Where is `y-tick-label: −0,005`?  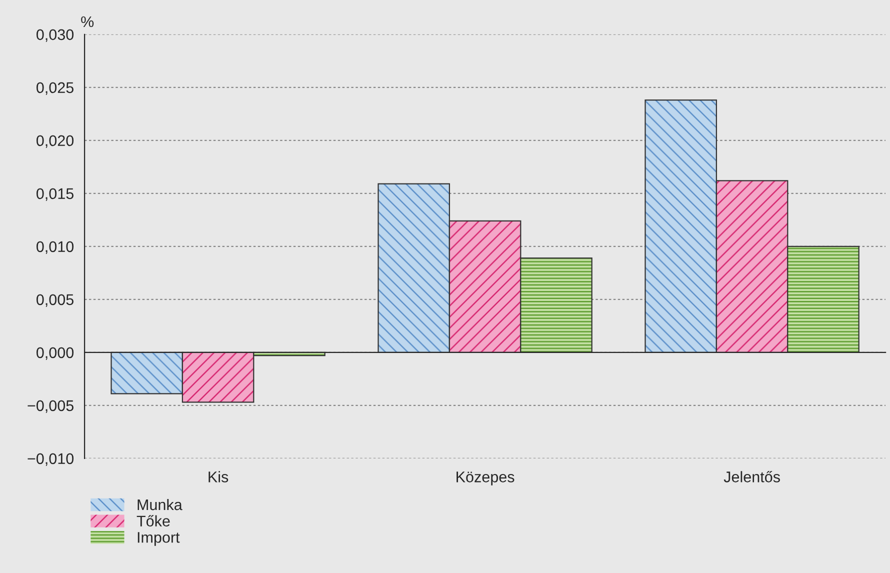
y-tick-label: −0,005 is located at coordinates (51, 406).